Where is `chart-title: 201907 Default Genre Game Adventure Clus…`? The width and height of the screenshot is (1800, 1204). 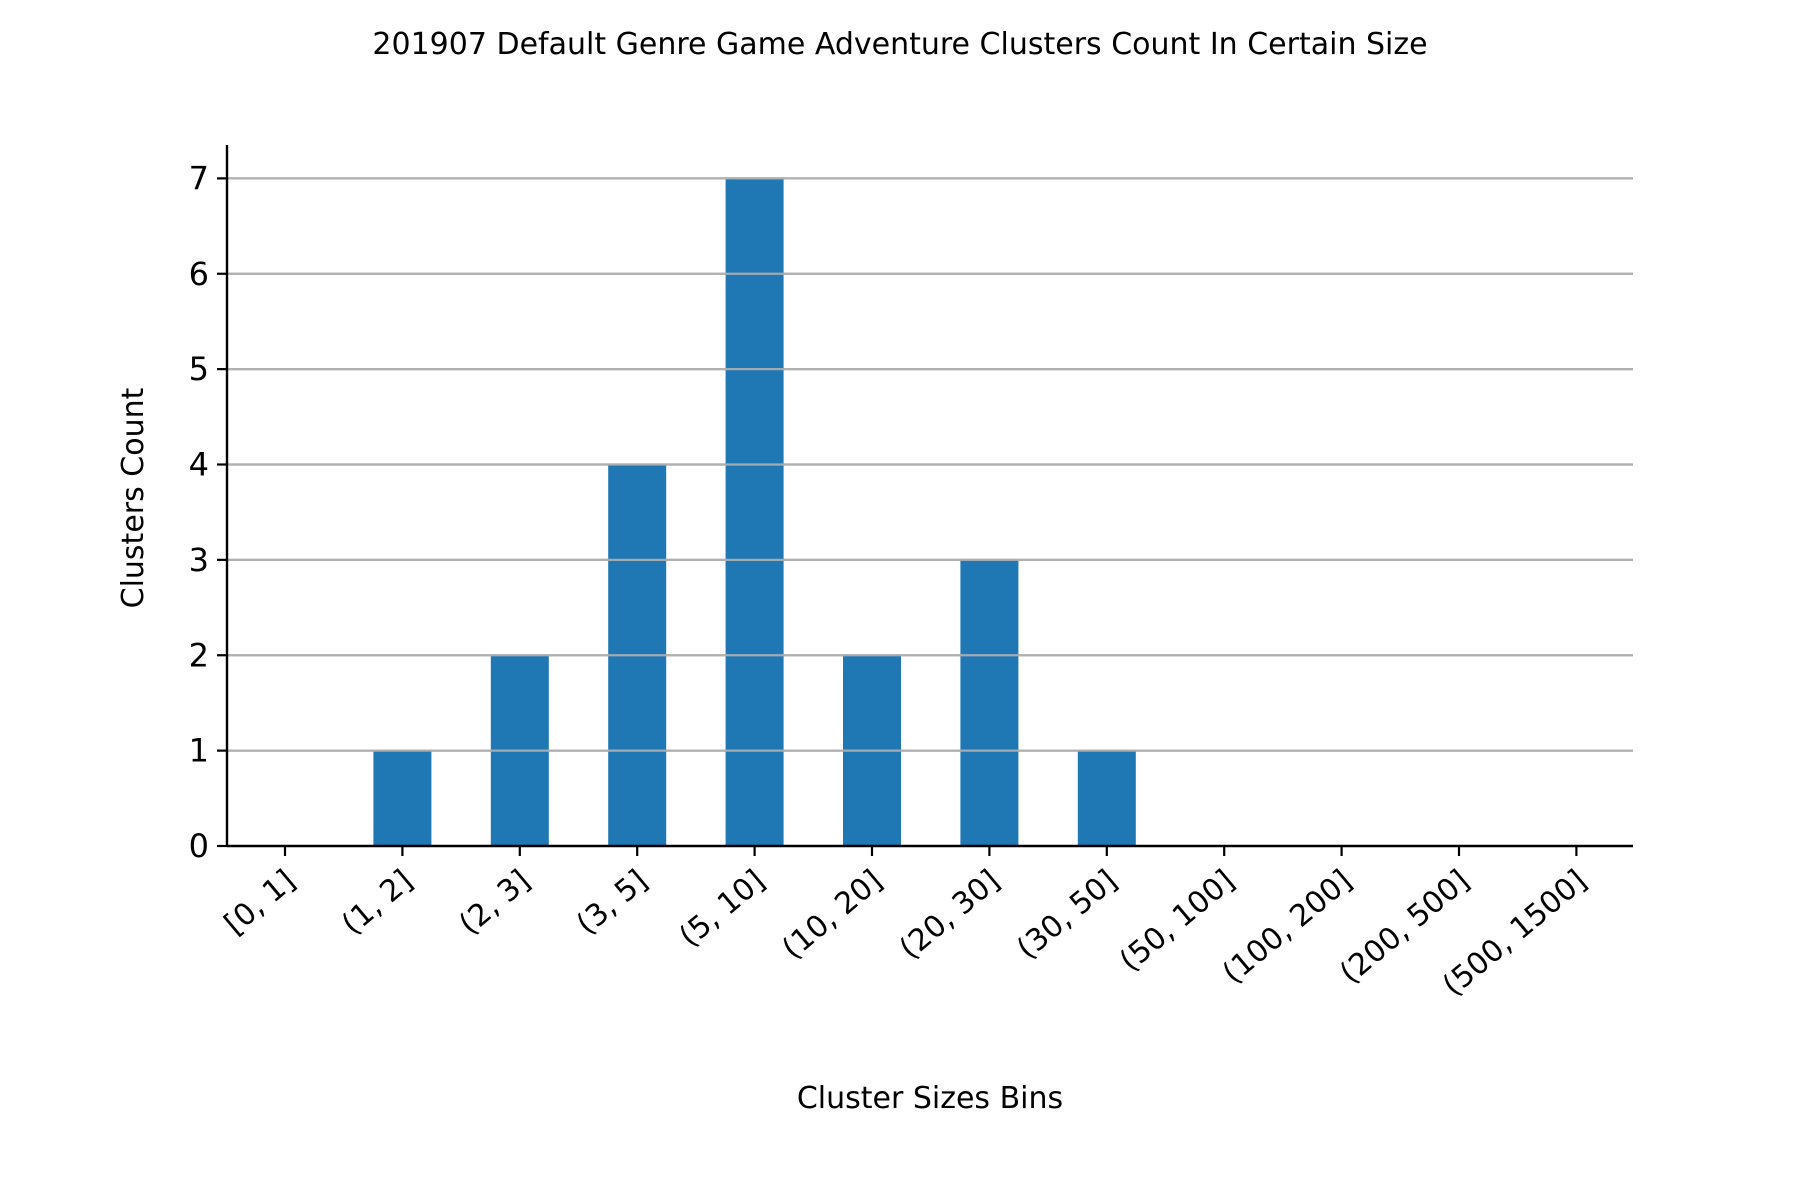
chart-title: 201907 Default Genre Game Adventure Clus… is located at coordinates (899, 44).